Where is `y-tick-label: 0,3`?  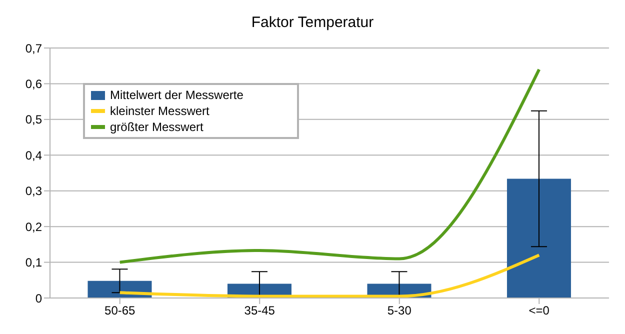 y-tick-label: 0,3 is located at coordinates (33, 191).